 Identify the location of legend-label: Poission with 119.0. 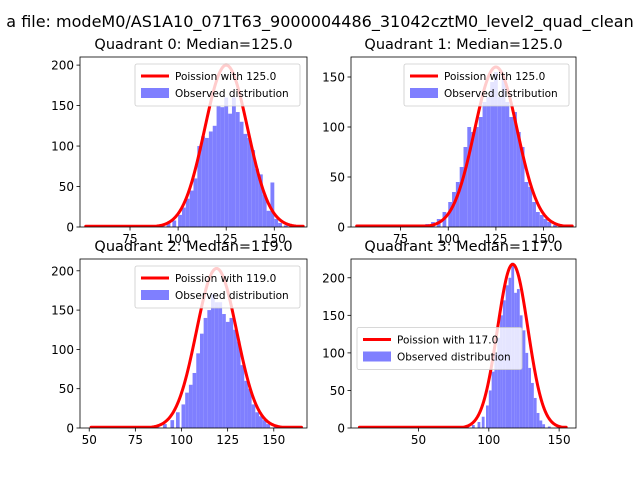
(225, 279).